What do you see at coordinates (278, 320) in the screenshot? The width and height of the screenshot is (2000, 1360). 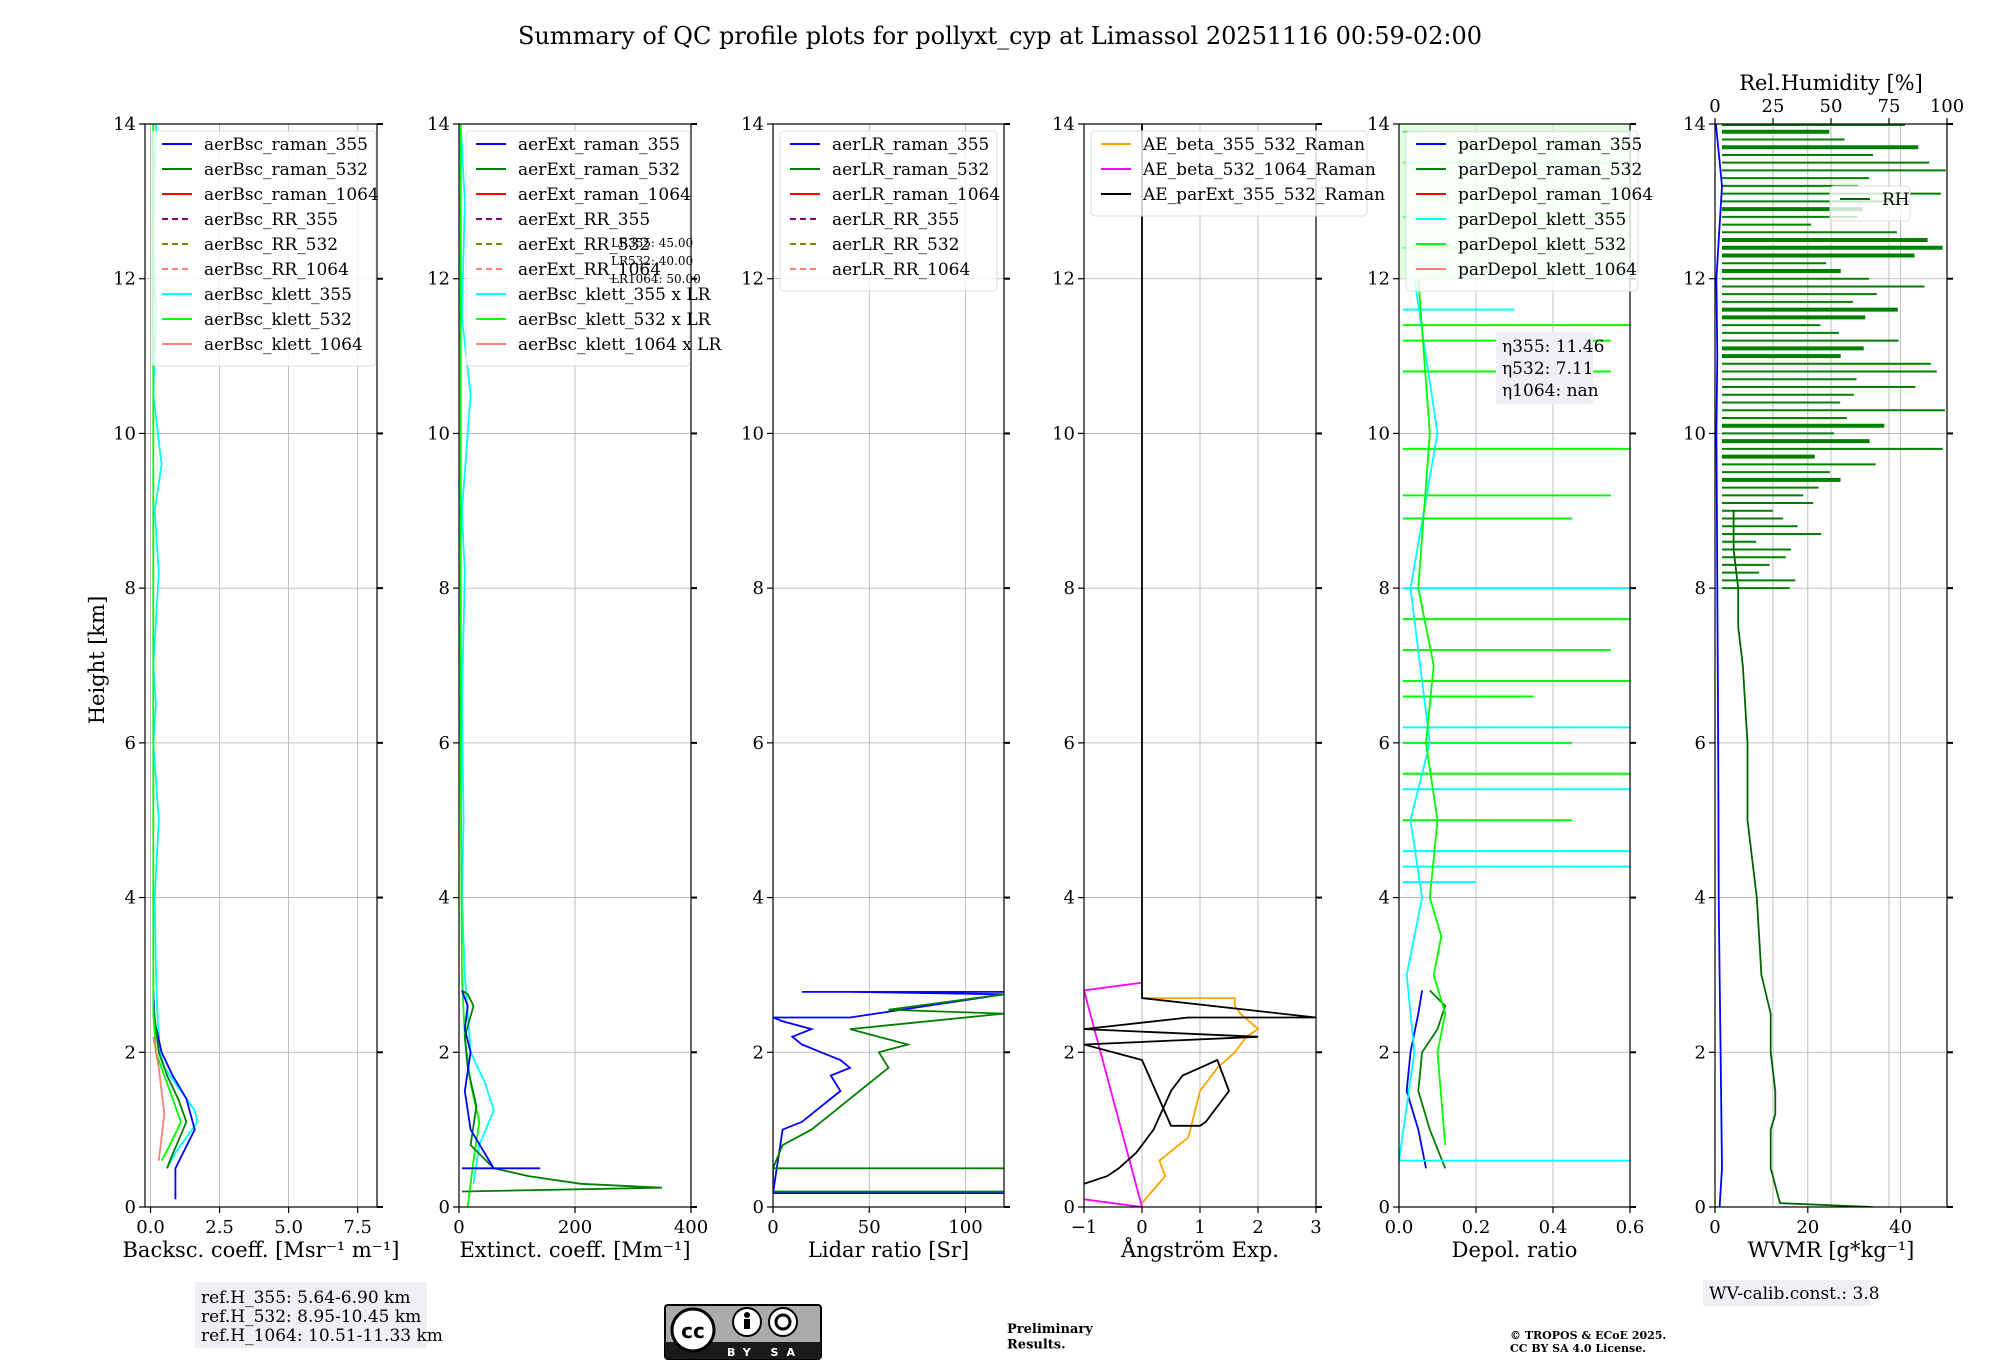 I see `legend-label: aerBsc_klett_532` at bounding box center [278, 320].